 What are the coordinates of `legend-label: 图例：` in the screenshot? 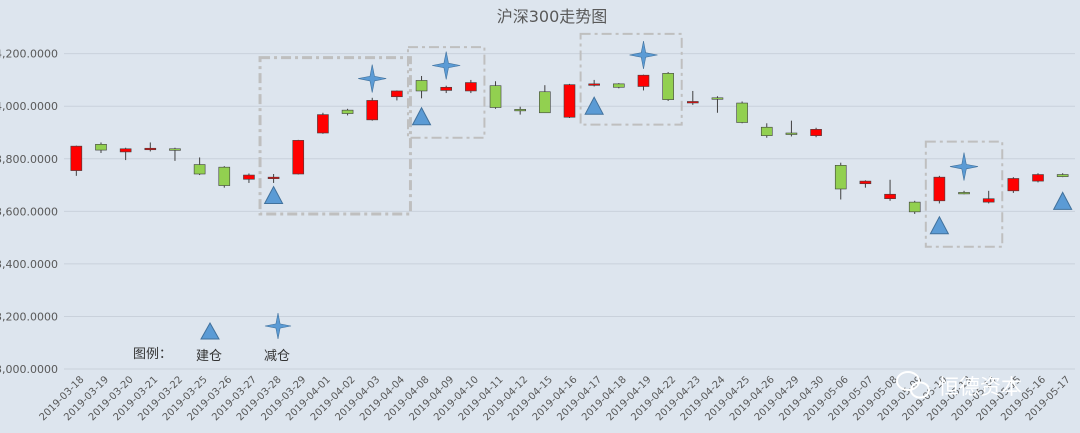 It's located at (152, 354).